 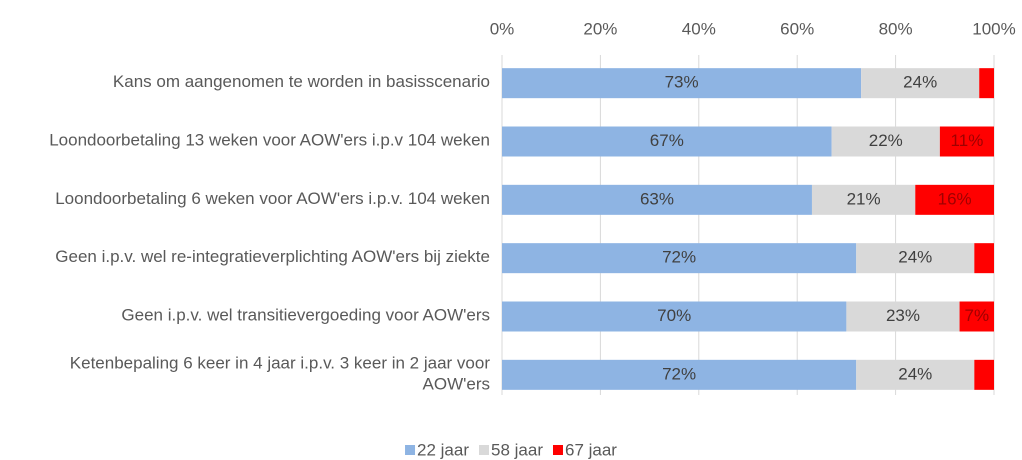 What do you see at coordinates (896, 28) in the screenshot?
I see `x-tick-label: 80%` at bounding box center [896, 28].